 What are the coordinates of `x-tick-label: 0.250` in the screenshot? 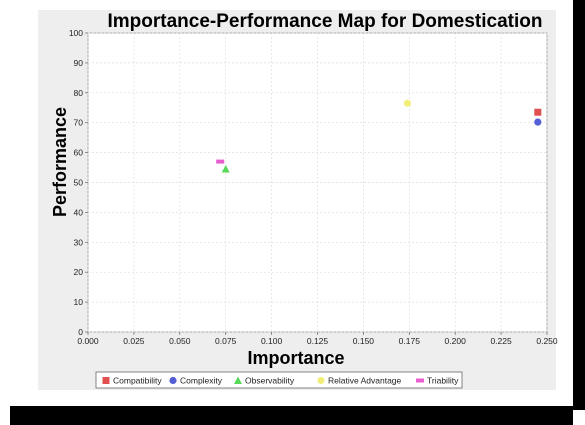 It's located at (547, 341).